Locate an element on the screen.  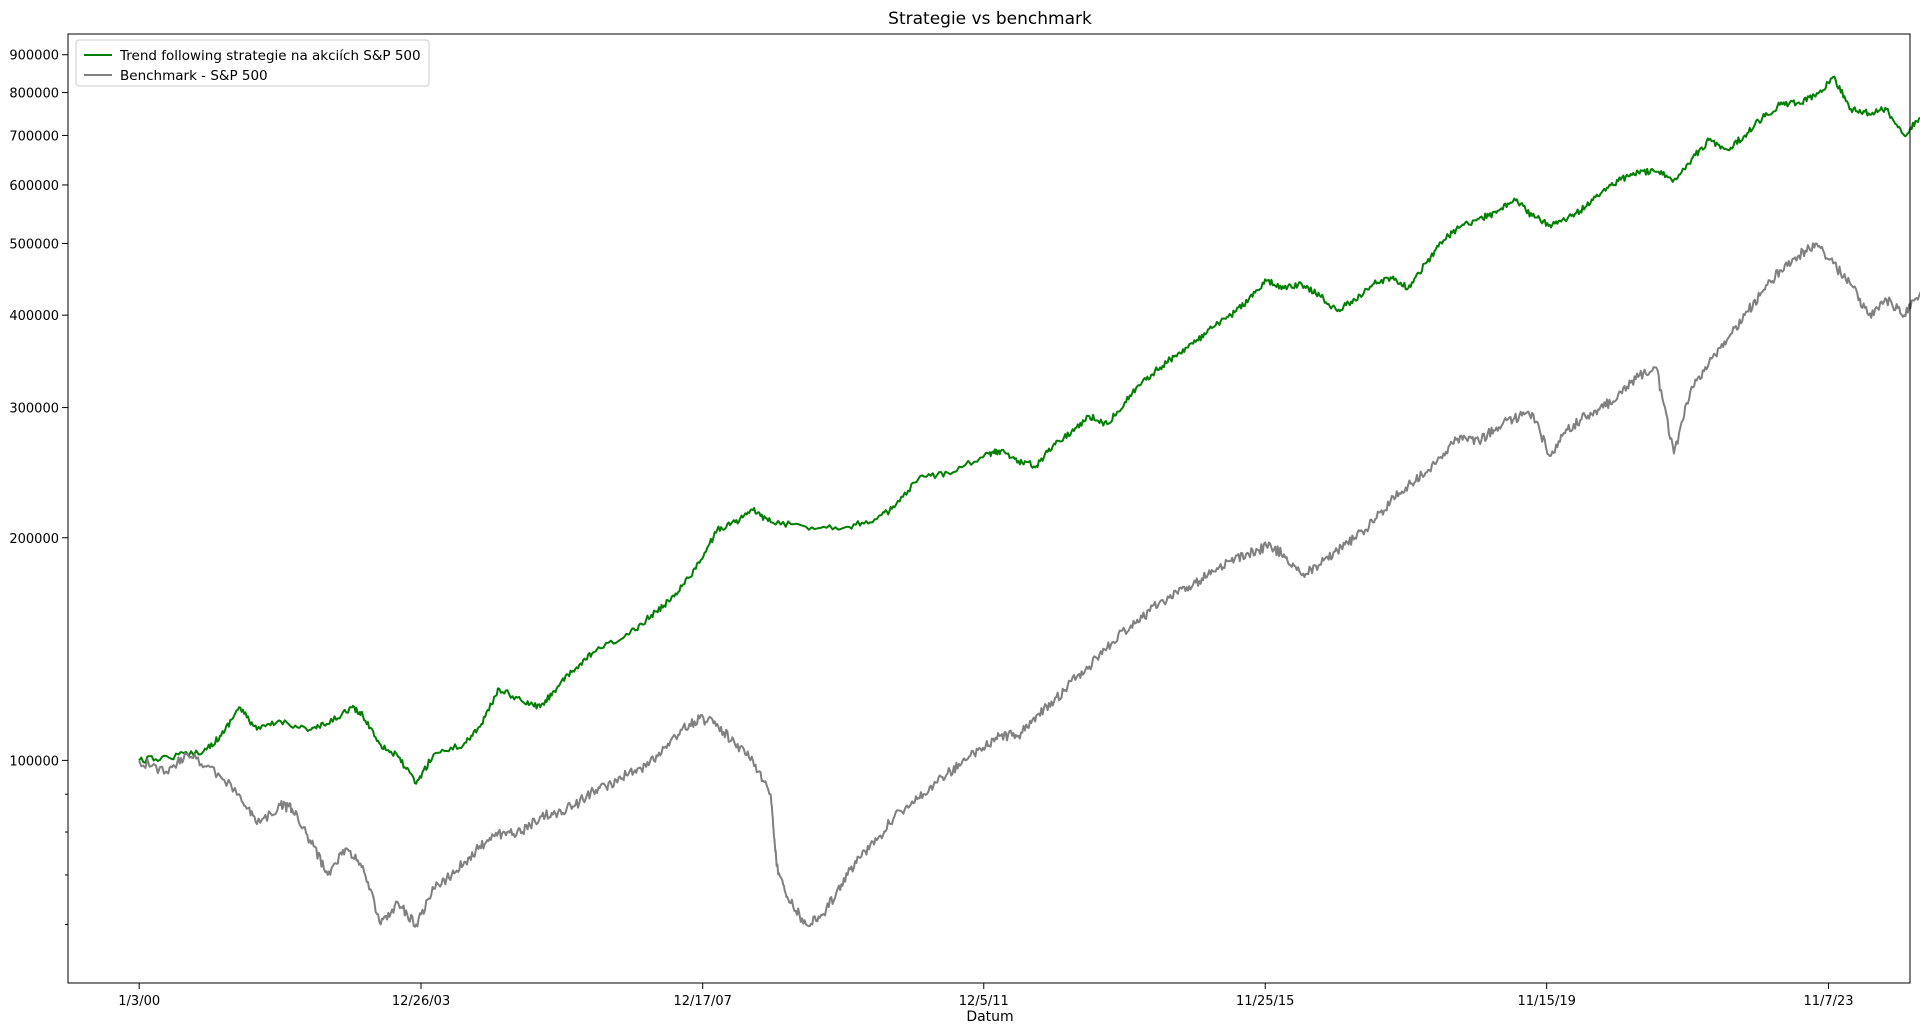
y-tick-label-4: 500000 is located at coordinates (34, 245).